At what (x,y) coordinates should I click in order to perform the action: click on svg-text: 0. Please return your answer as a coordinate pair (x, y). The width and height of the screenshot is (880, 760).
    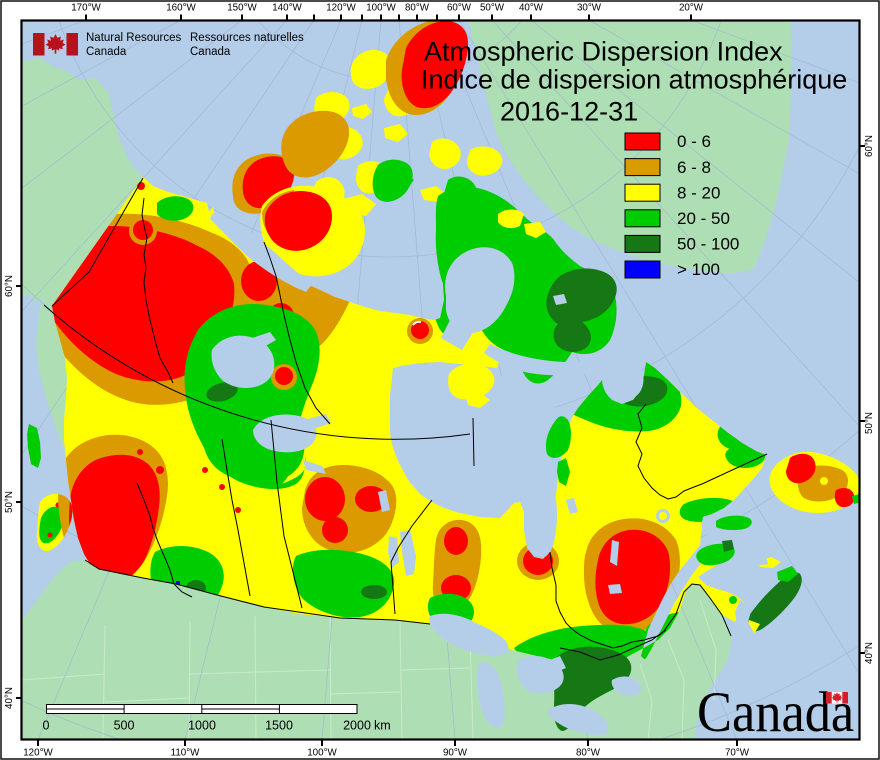
    Looking at the image, I should click on (46, 726).